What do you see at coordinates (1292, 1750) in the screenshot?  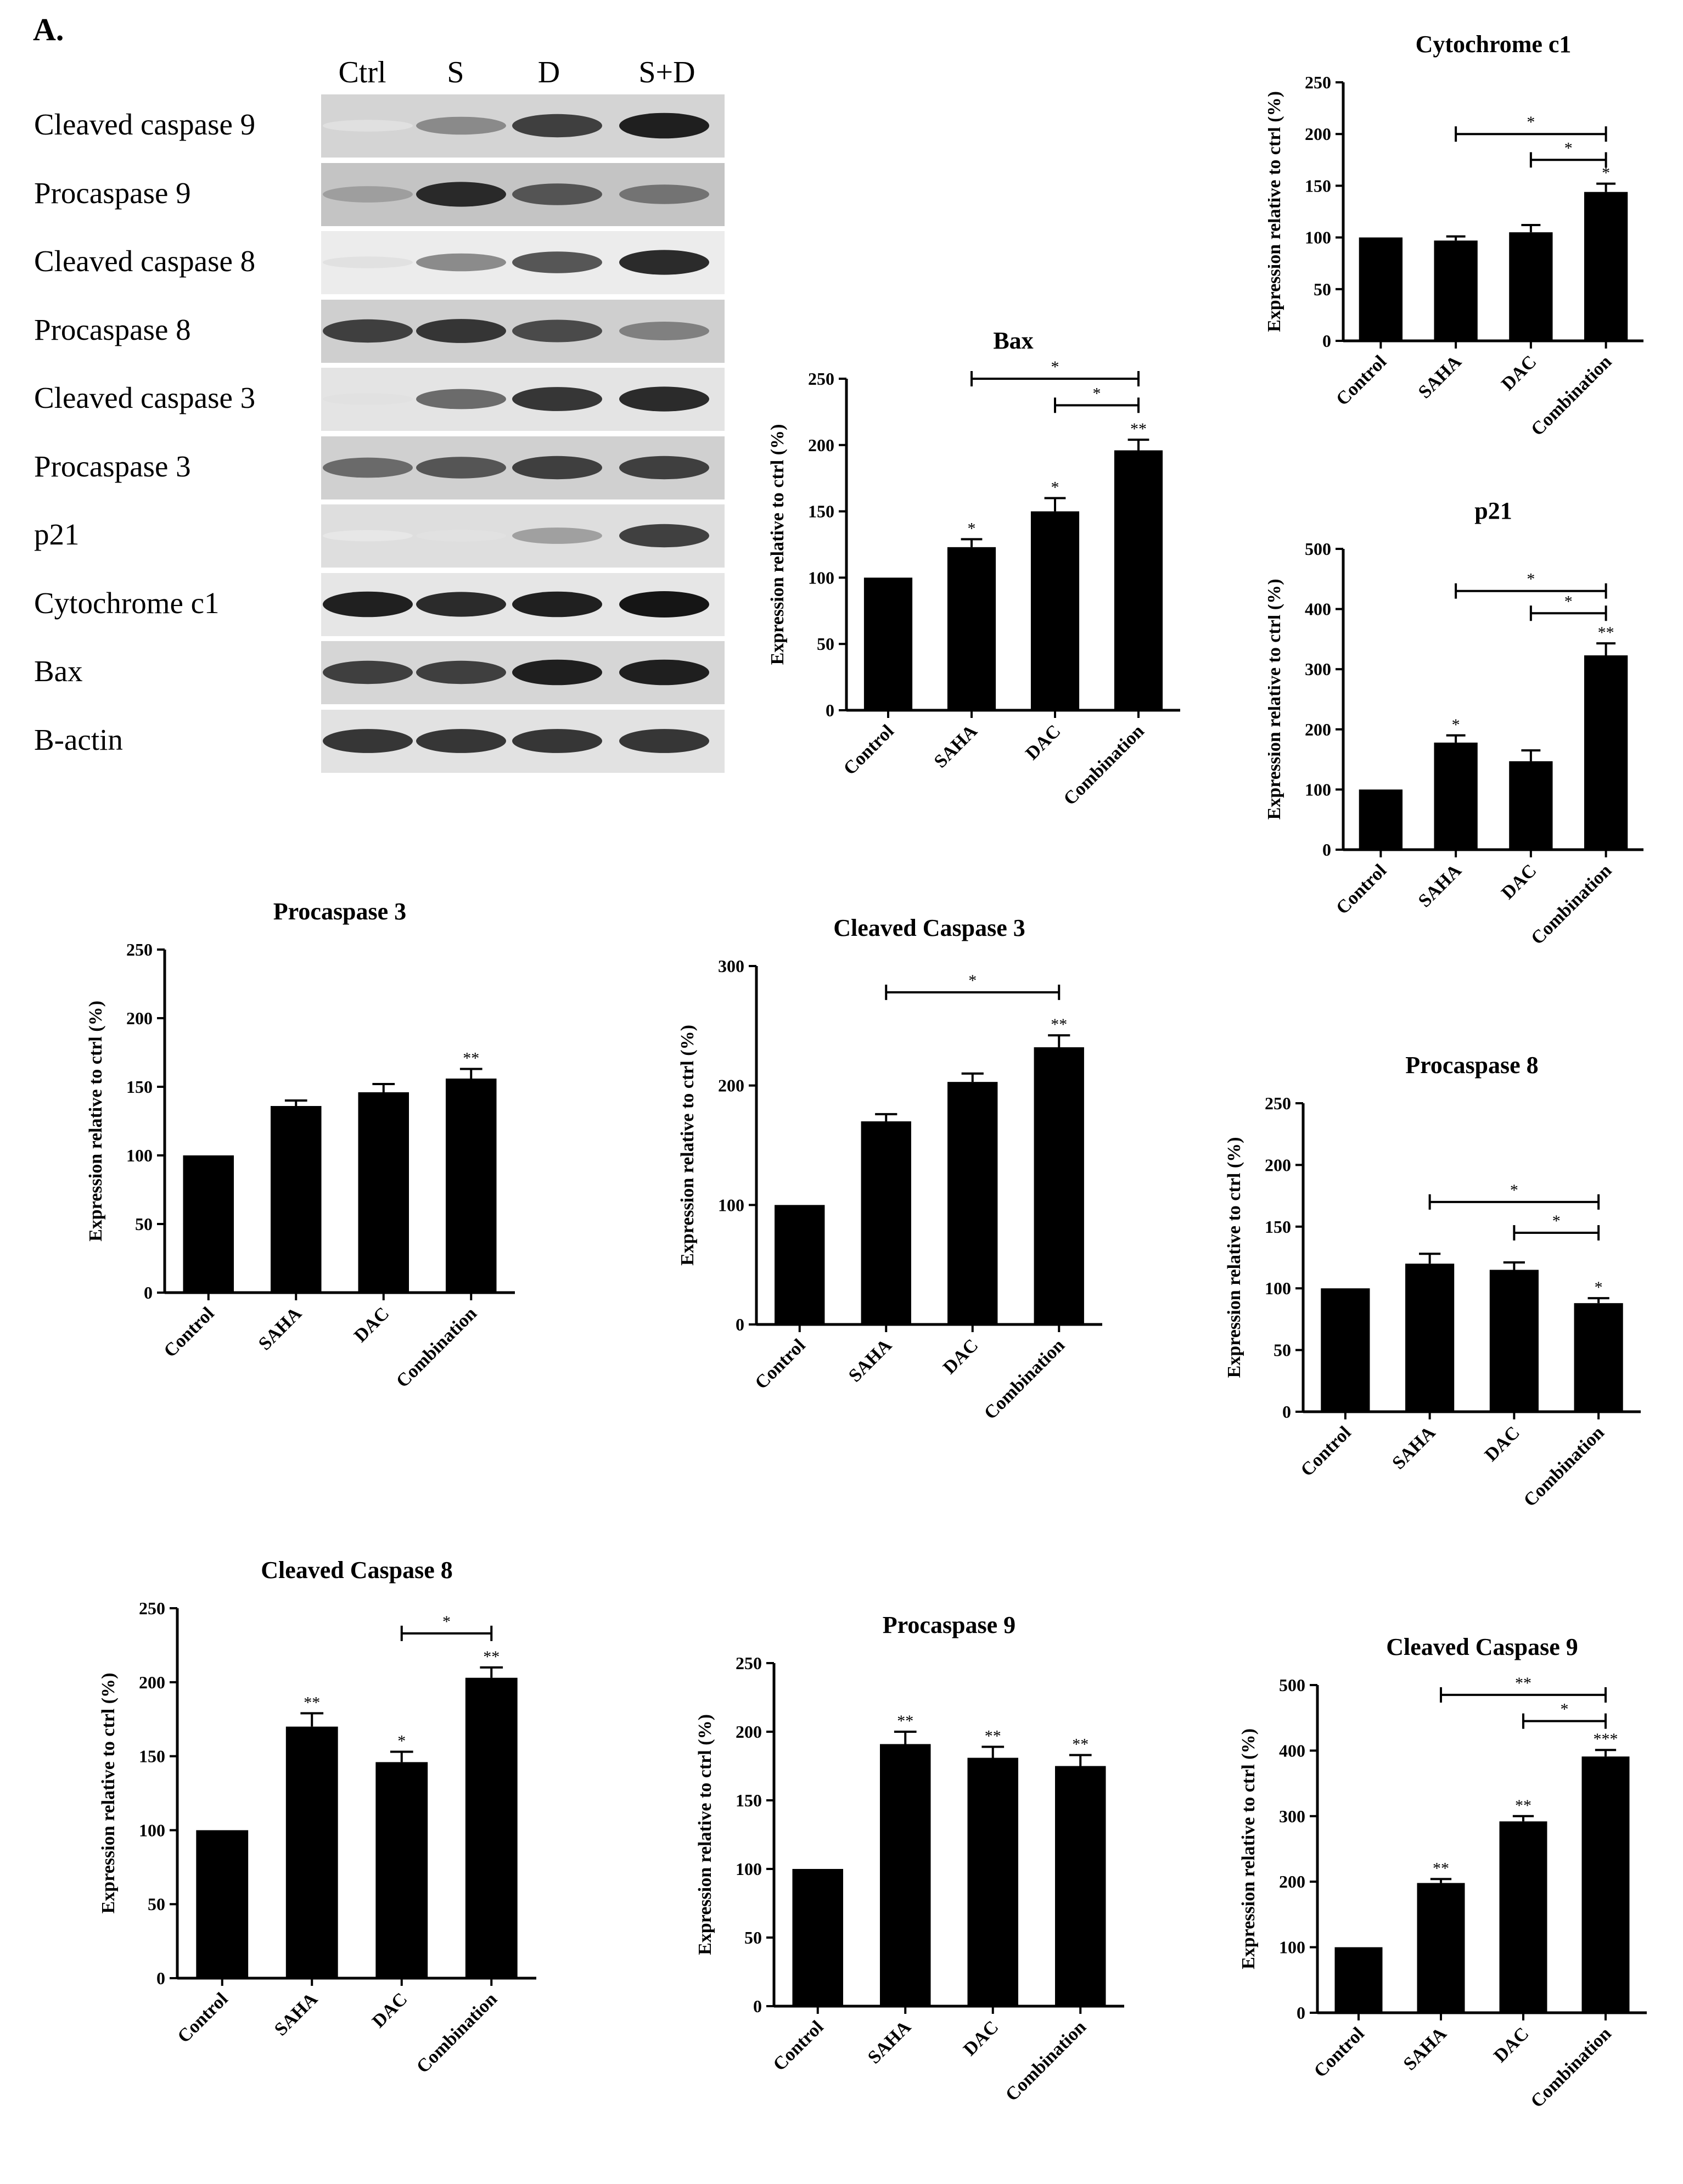 I see `y-tick-label: 400` at bounding box center [1292, 1750].